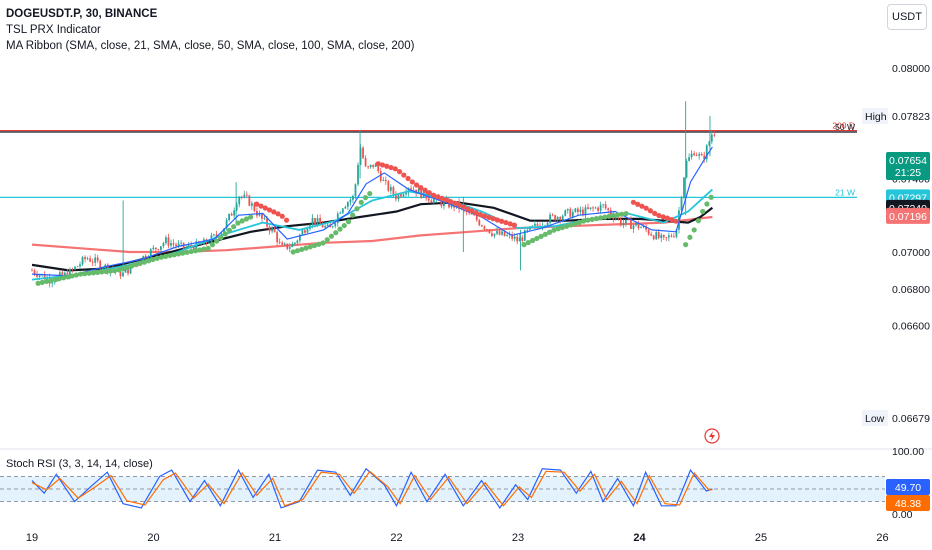 The image size is (932, 550). What do you see at coordinates (712, 436) in the screenshot?
I see `lightning-glyph` at bounding box center [712, 436].